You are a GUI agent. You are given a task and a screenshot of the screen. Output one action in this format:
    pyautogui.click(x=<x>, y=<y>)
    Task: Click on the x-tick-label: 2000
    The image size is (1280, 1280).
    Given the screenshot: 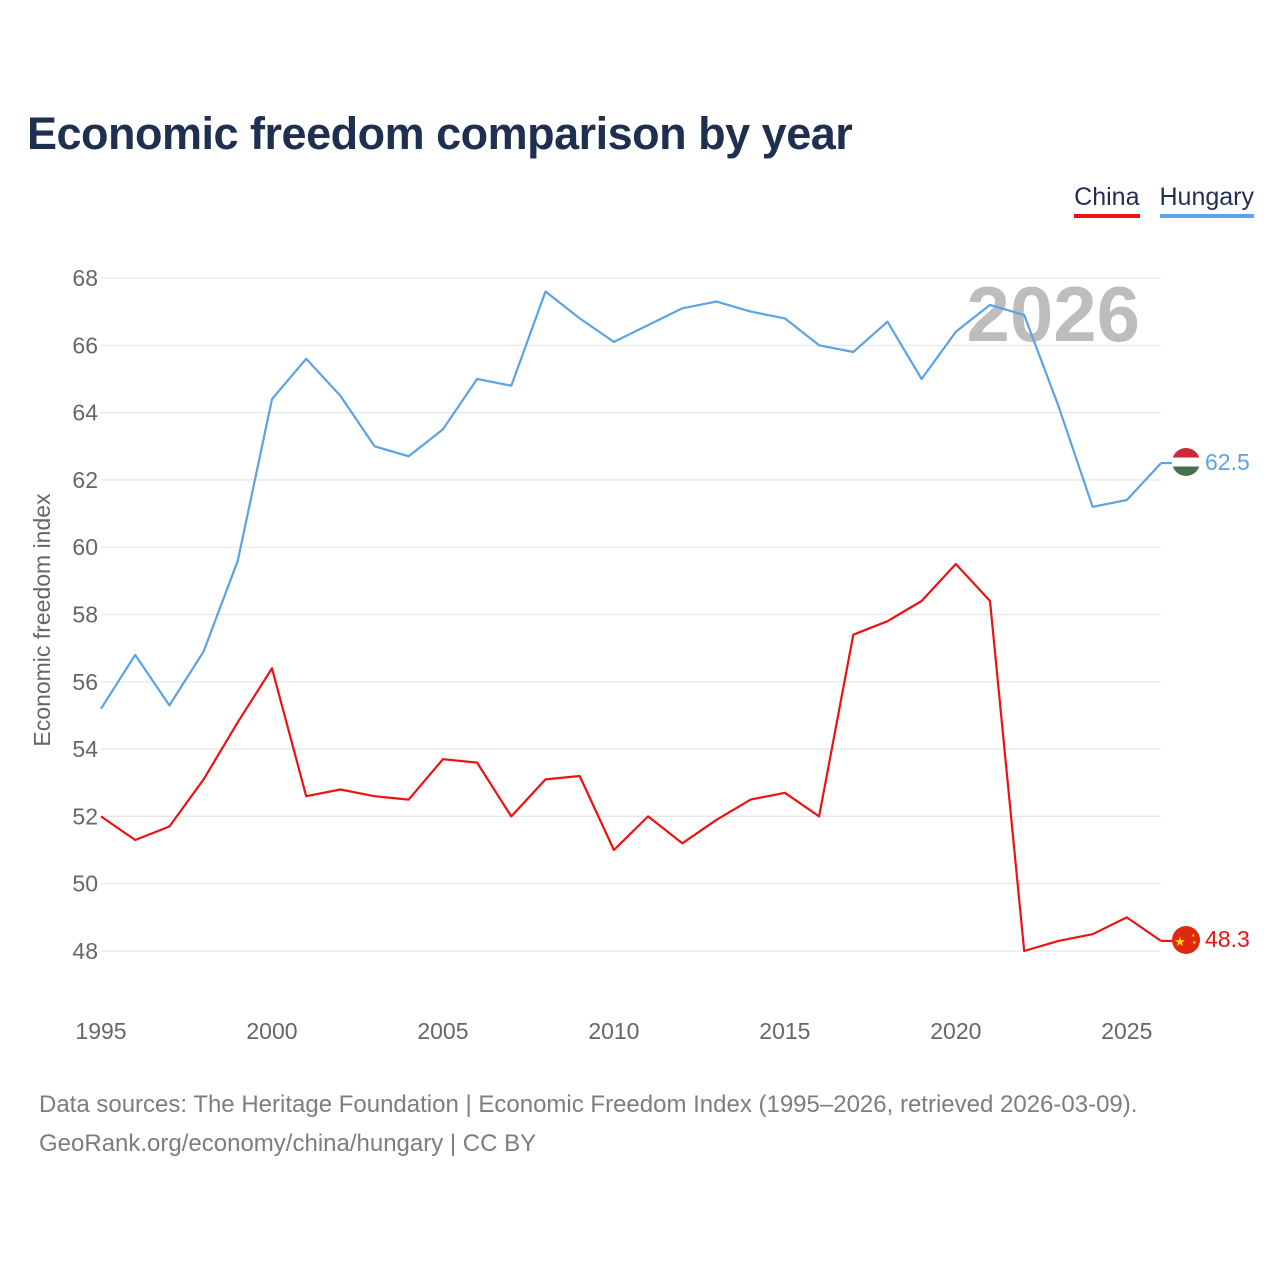 What is the action you would take?
    pyautogui.click(x=271, y=1031)
    